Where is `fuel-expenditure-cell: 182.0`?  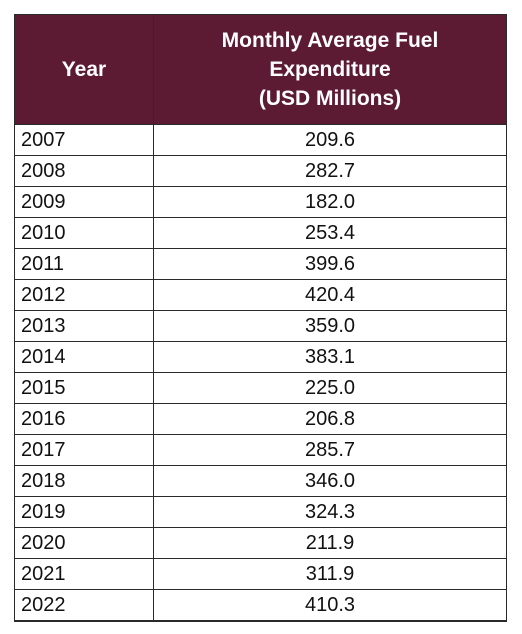 fuel-expenditure-cell: 182.0 is located at coordinates (330, 202).